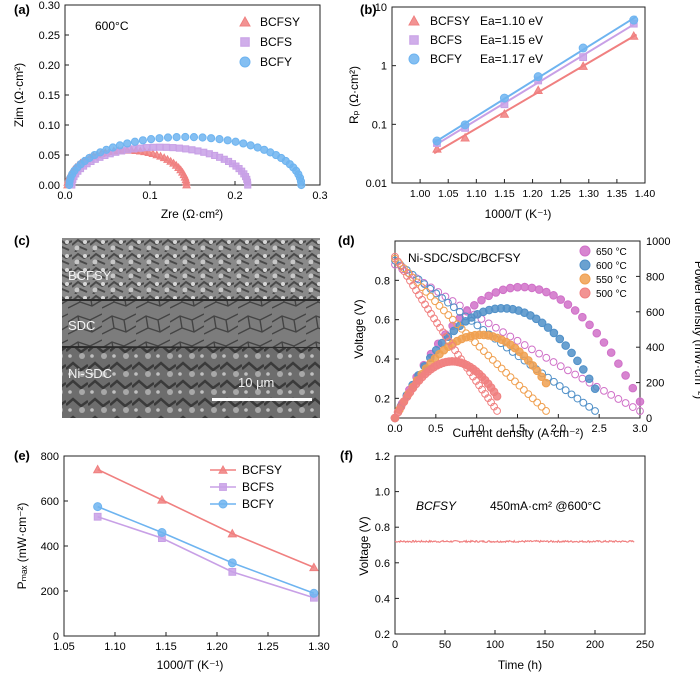  I want to click on panel-e-legend-bcfsy: BCFSY, so click(262, 470).